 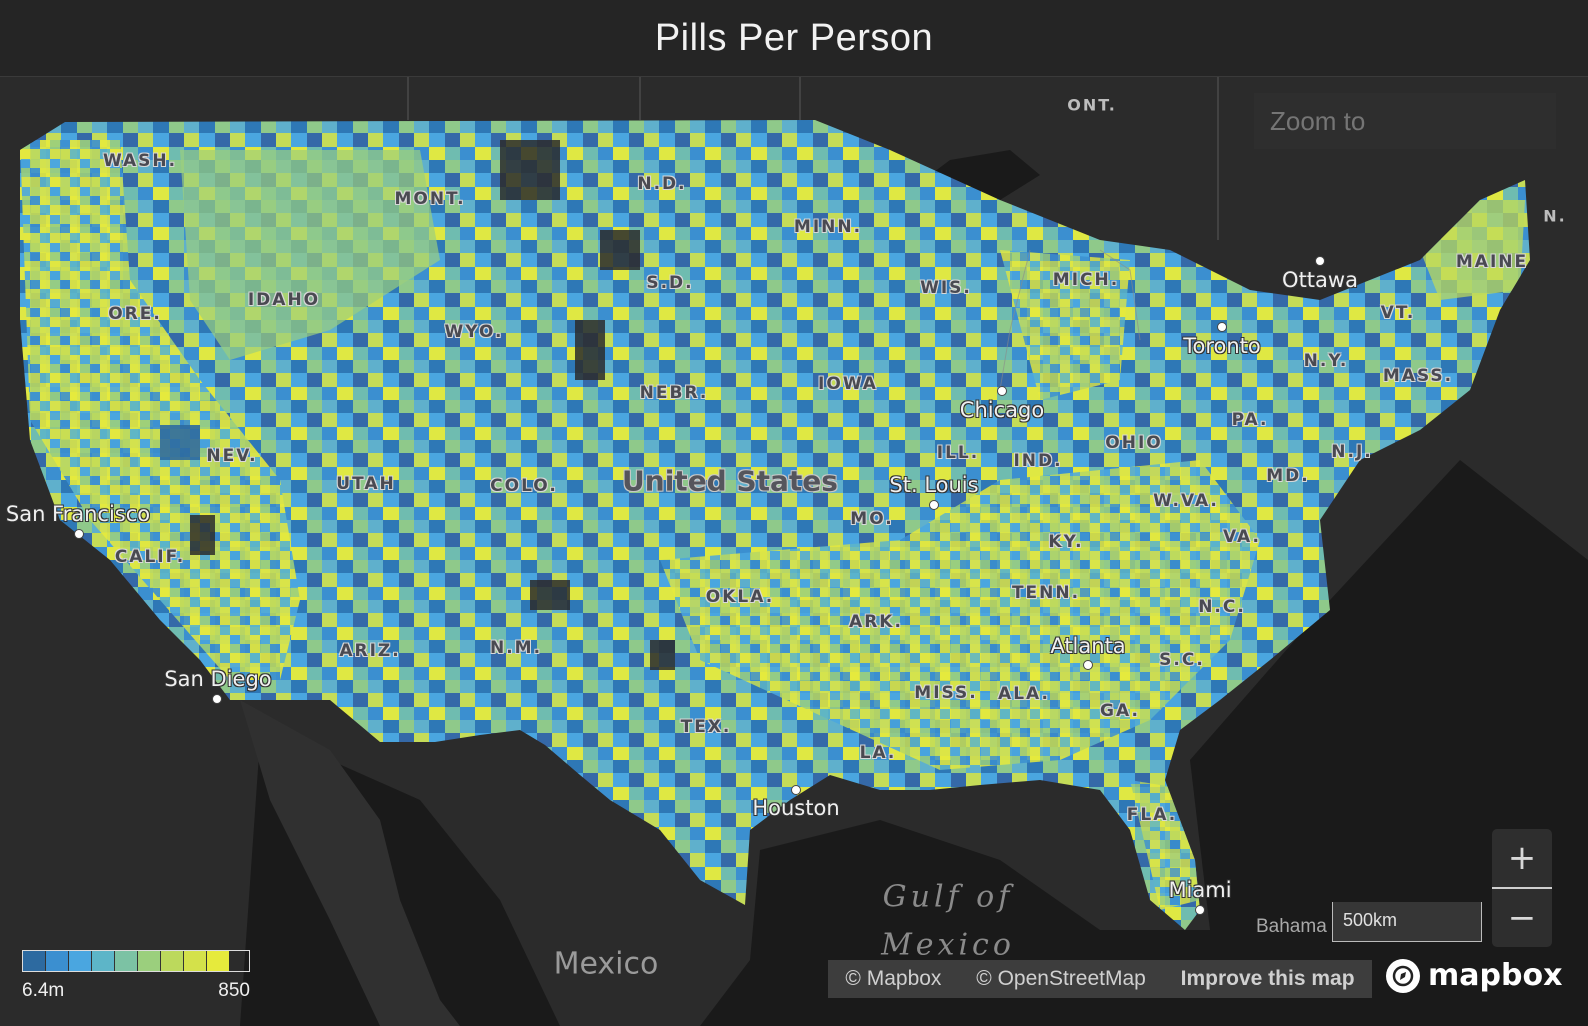 What do you see at coordinates (1200, 910) in the screenshot?
I see `city-dot-miami` at bounding box center [1200, 910].